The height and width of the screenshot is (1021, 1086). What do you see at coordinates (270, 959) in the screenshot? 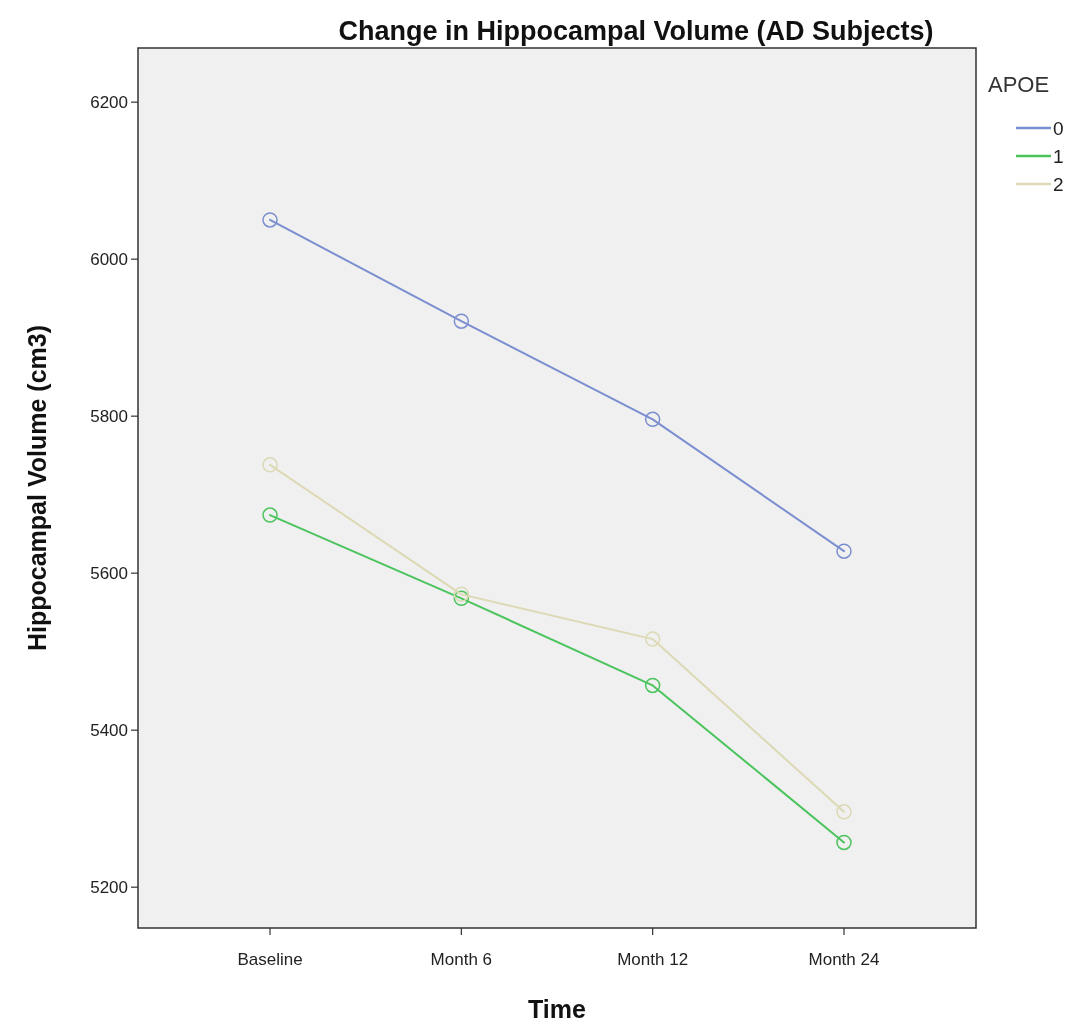
I see `x-tick-label: Baseline` at bounding box center [270, 959].